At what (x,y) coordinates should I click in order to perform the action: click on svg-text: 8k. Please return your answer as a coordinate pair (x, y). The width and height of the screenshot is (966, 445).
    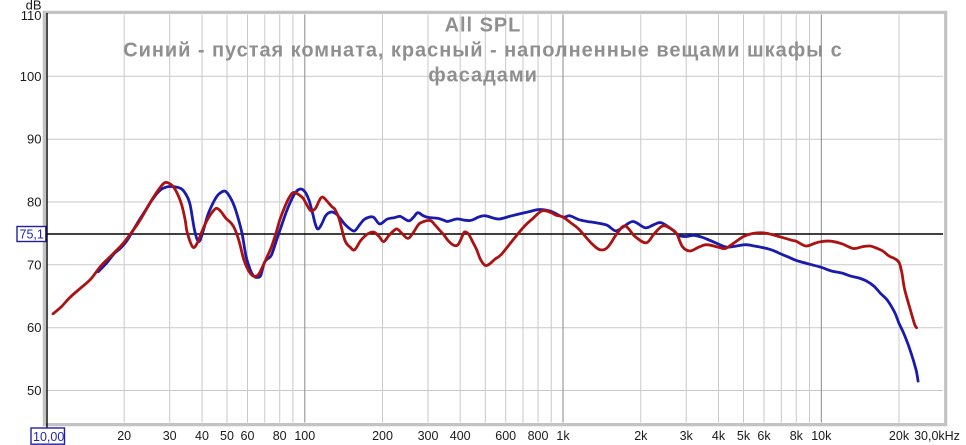
    Looking at the image, I should click on (797, 436).